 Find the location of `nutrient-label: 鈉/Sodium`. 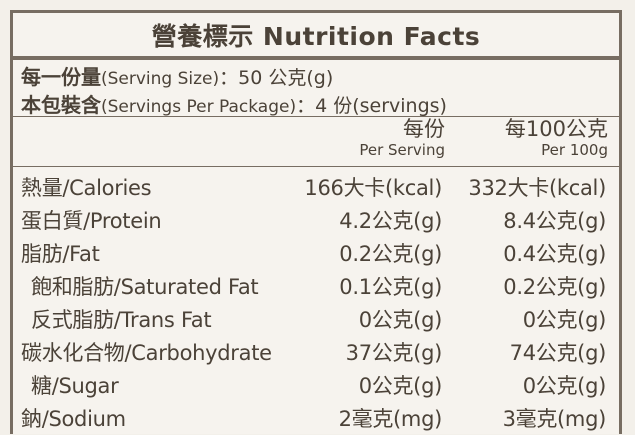

nutrient-label: 鈉/Sodium is located at coordinates (73, 419).